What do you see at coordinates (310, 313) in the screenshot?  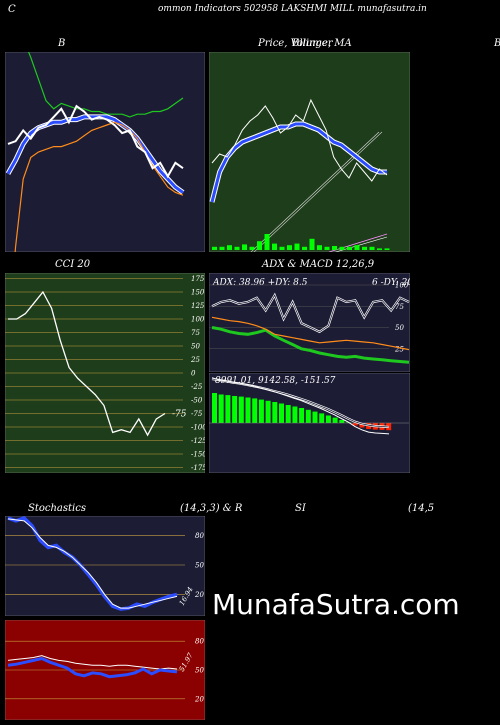 I see `adx-dx-inner` at bounding box center [310, 313].